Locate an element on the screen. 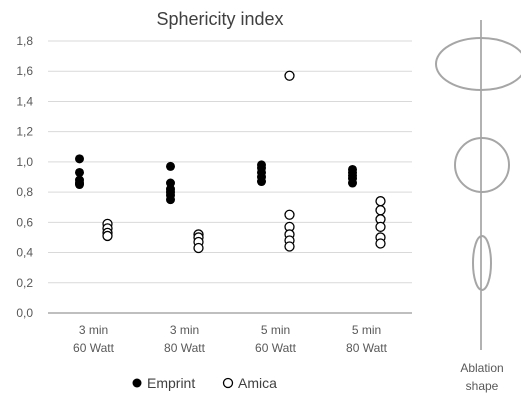 The image size is (521, 396). legend-marker-emprint is located at coordinates (137, 383).